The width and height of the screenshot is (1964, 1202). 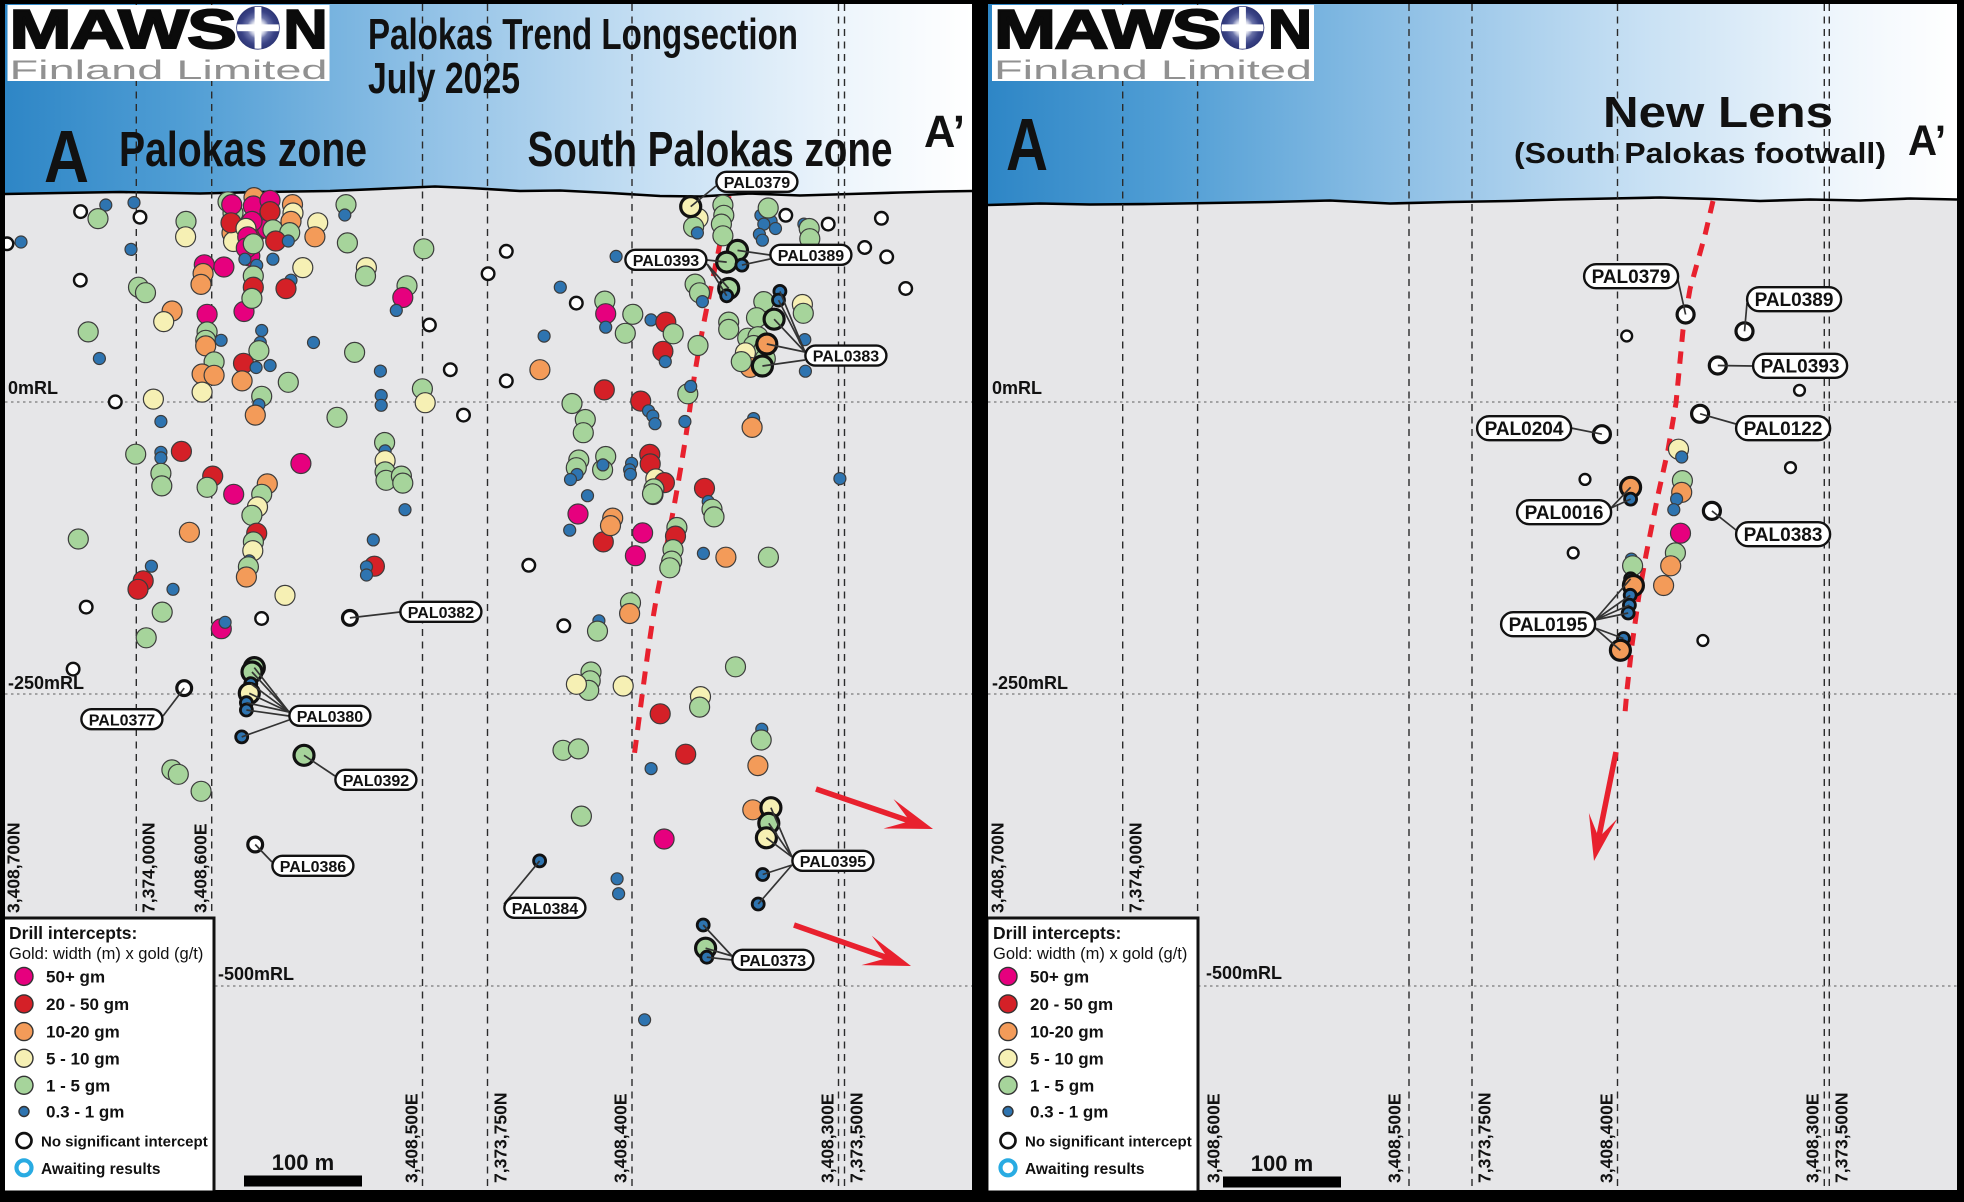 I want to click on svg-text: South Palokas zone, so click(x=710, y=150).